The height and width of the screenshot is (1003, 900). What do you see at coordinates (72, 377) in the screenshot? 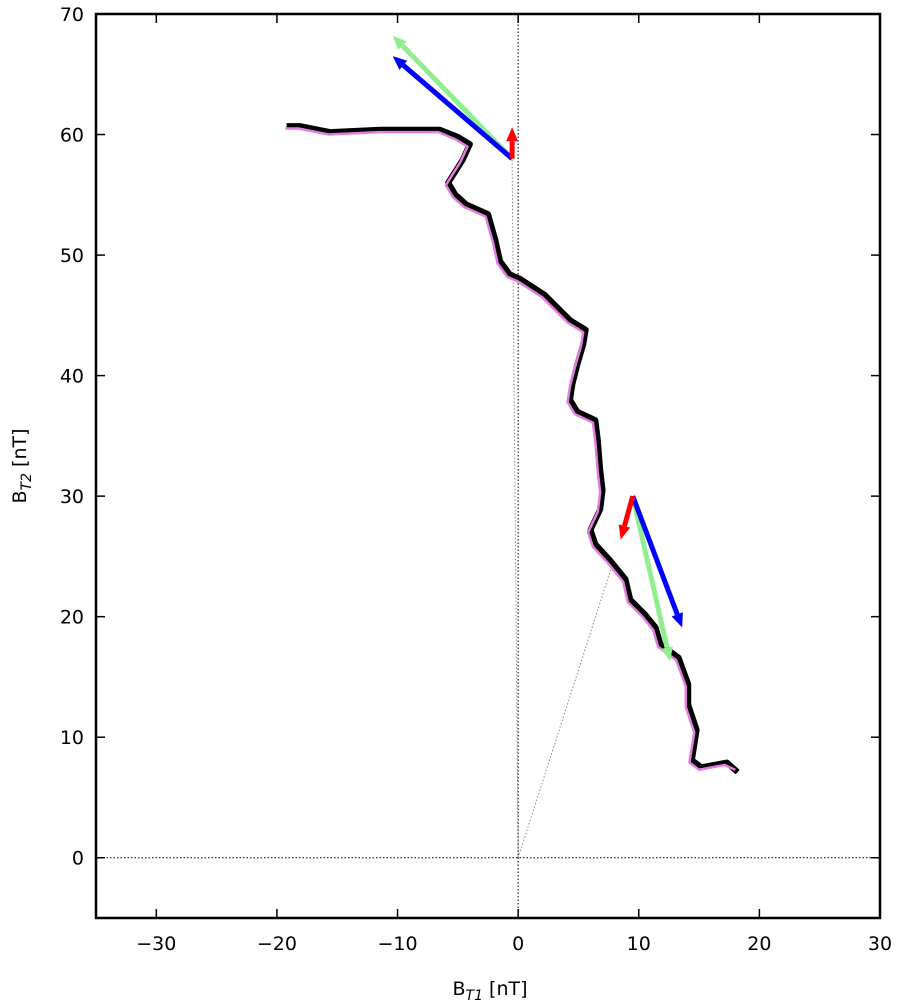
I see `y-tick-label: 40` at bounding box center [72, 377].